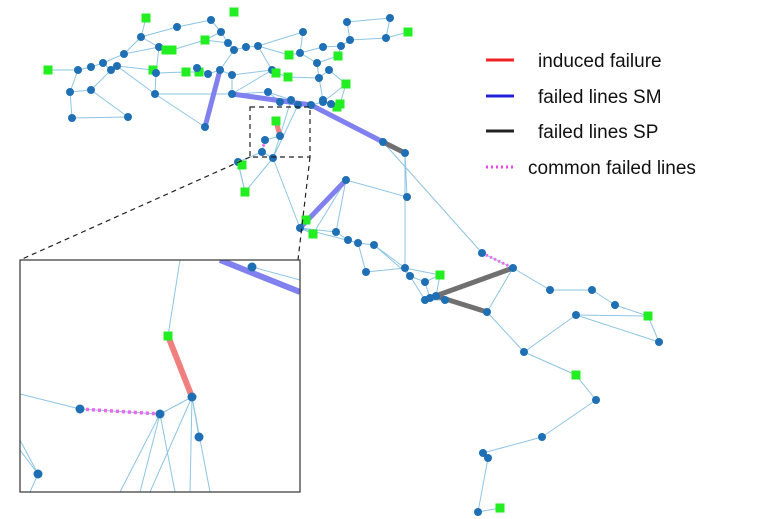 The height and width of the screenshot is (519, 760). What do you see at coordinates (212, 98) in the screenshot?
I see `failed-sm-line` at bounding box center [212, 98].